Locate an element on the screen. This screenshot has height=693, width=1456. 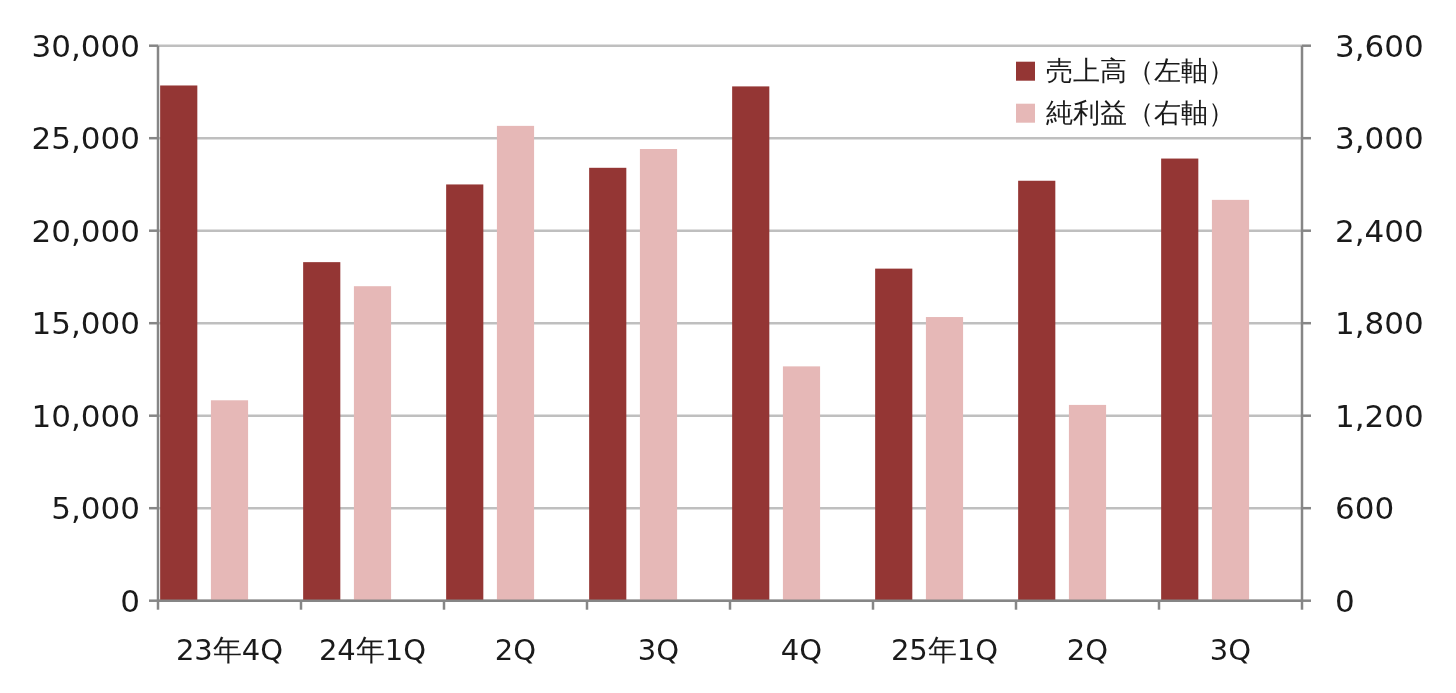
legend-label: 売上高（左軸） is located at coordinates (1140, 71).